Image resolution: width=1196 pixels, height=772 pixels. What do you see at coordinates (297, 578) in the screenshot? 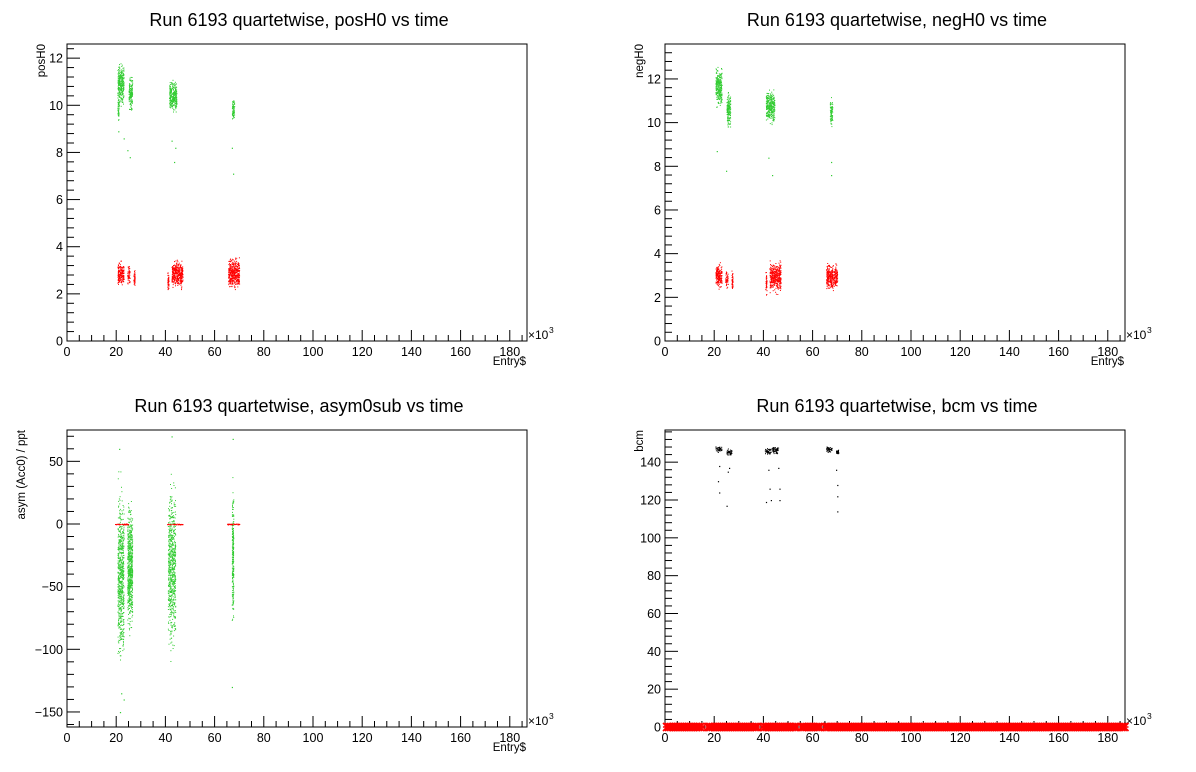
I see `plot-frame` at bounding box center [297, 578].